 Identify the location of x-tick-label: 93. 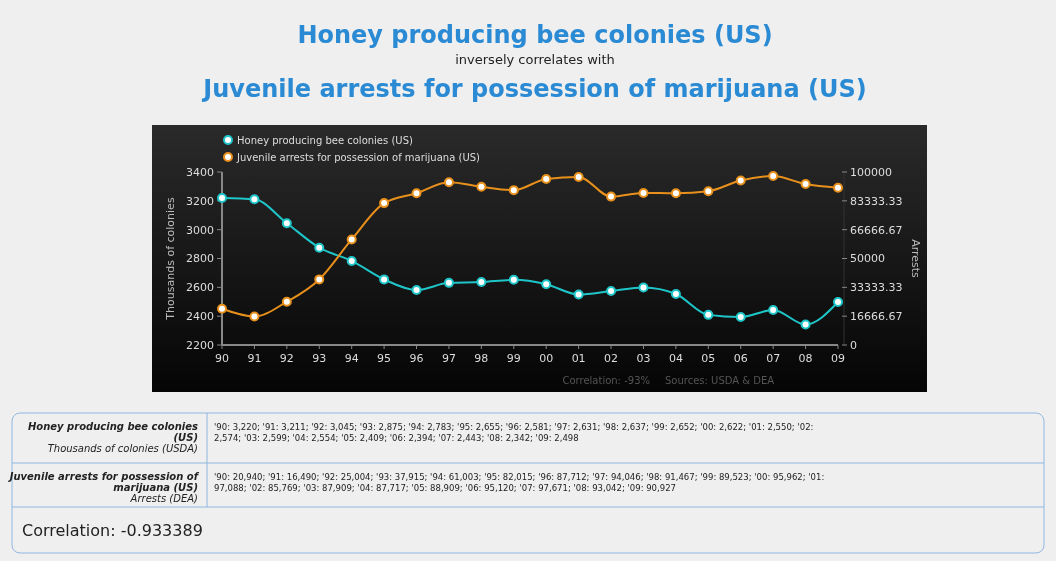
(319, 358).